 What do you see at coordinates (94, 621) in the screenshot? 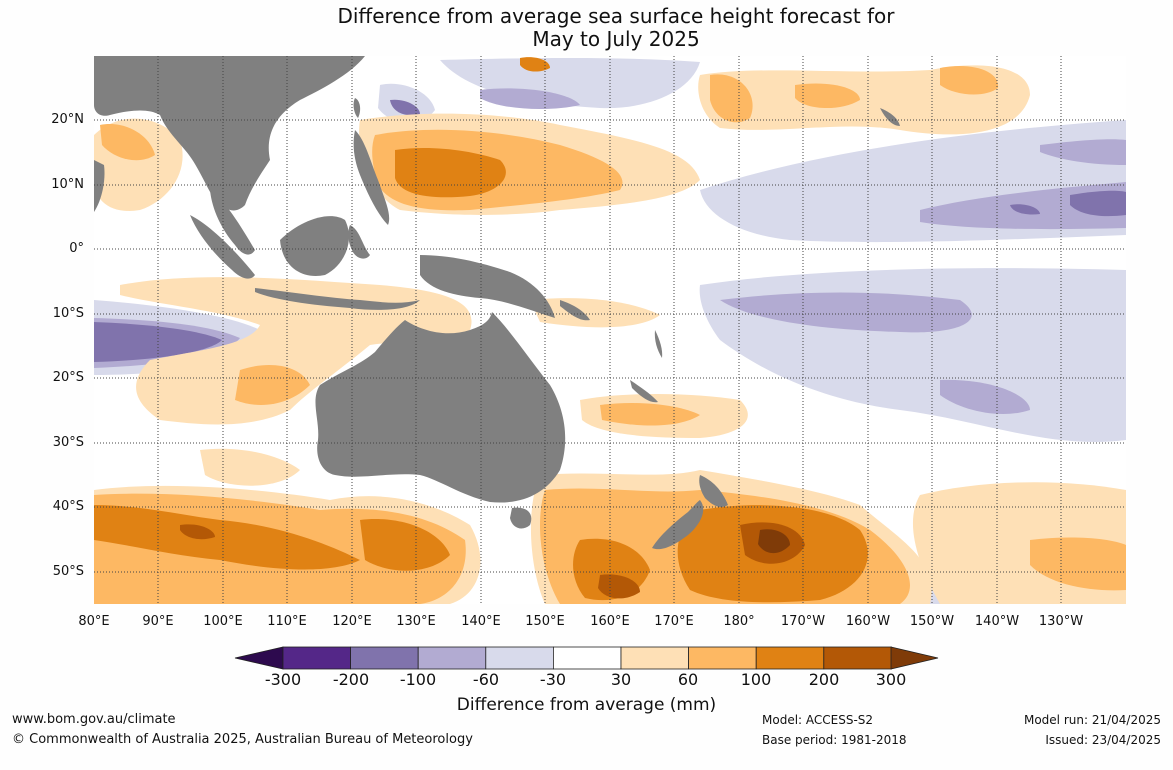
I see `lon-label: 80°E` at bounding box center [94, 621].